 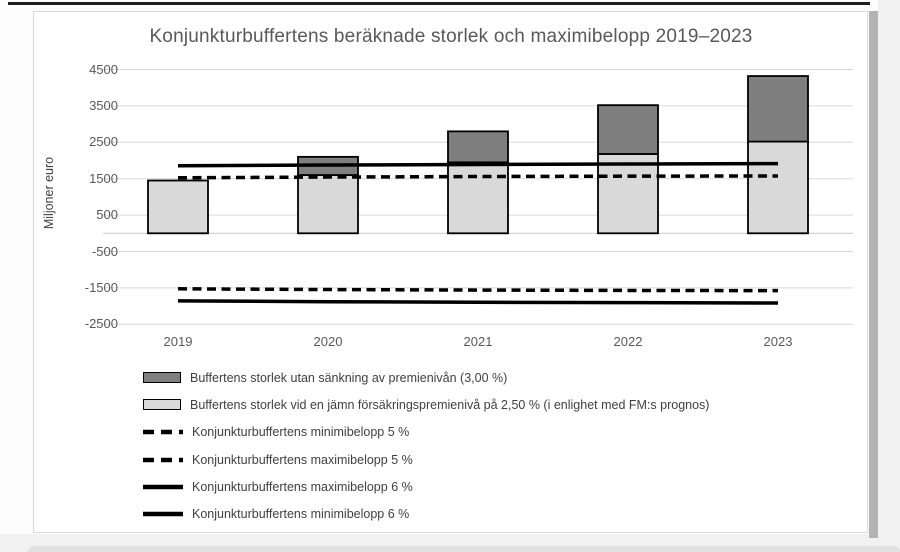 What do you see at coordinates (103, 69) in the screenshot?
I see `y-tick-label: 4500` at bounding box center [103, 69].